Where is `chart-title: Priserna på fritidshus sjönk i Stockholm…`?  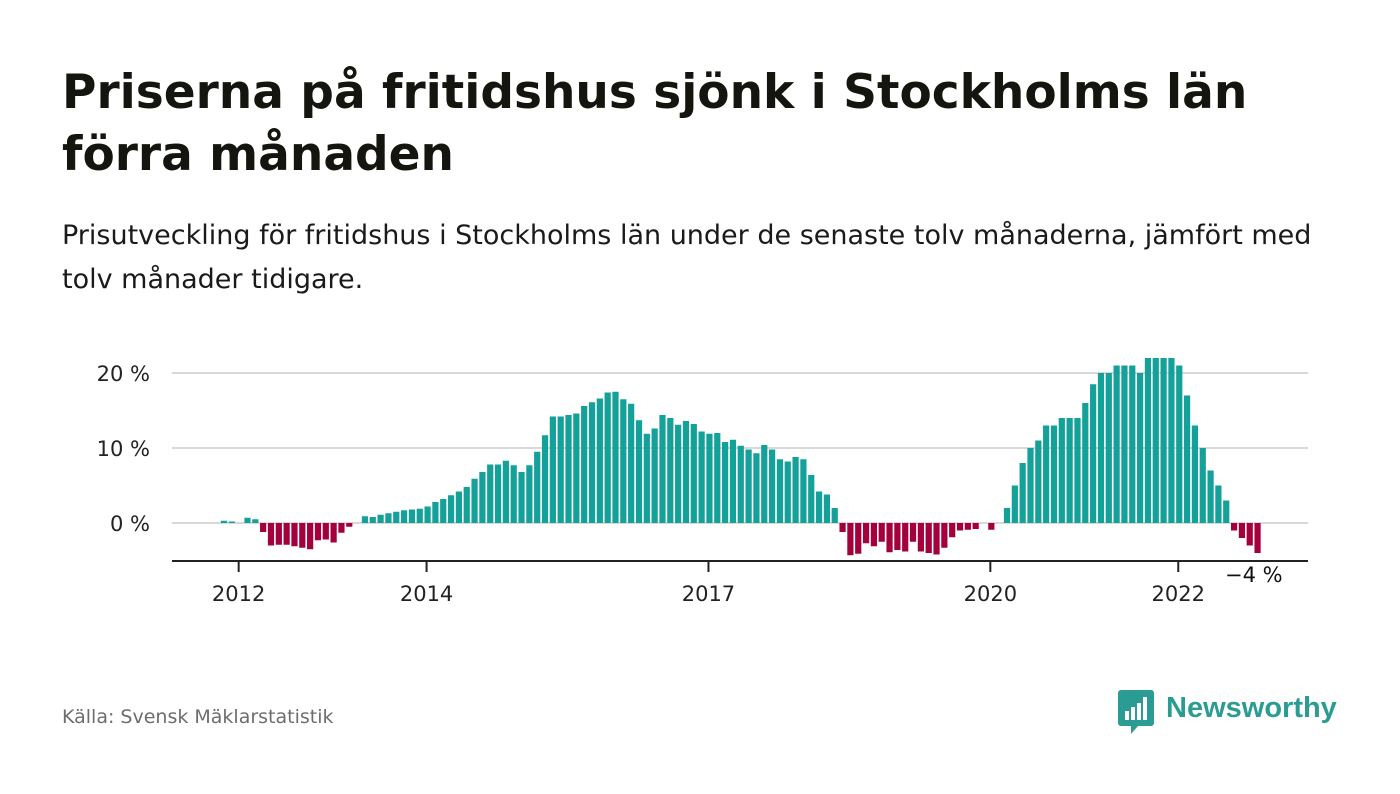 chart-title: Priserna på fritidshus sjönk i Stockholm… is located at coordinates (655, 123).